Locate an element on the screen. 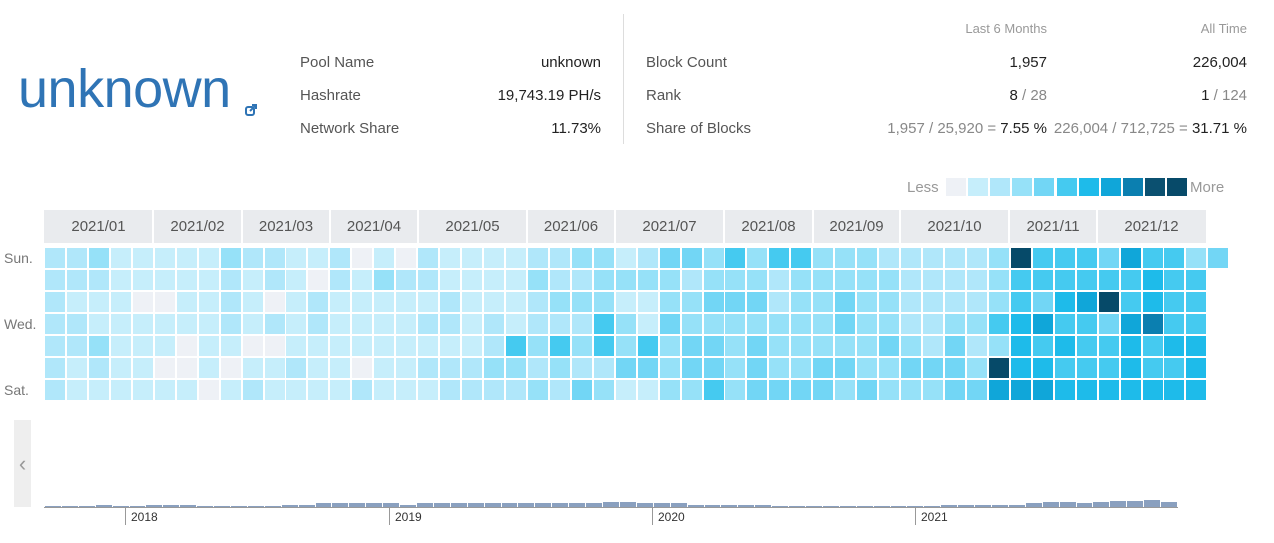 The height and width of the screenshot is (543, 1274). scroll-left-button: ‹ is located at coordinates (22, 463).